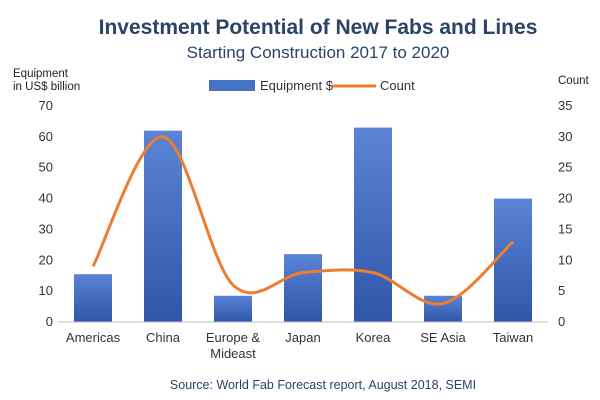 The height and width of the screenshot is (400, 600). I want to click on legend-label-count: Count, so click(397, 85).